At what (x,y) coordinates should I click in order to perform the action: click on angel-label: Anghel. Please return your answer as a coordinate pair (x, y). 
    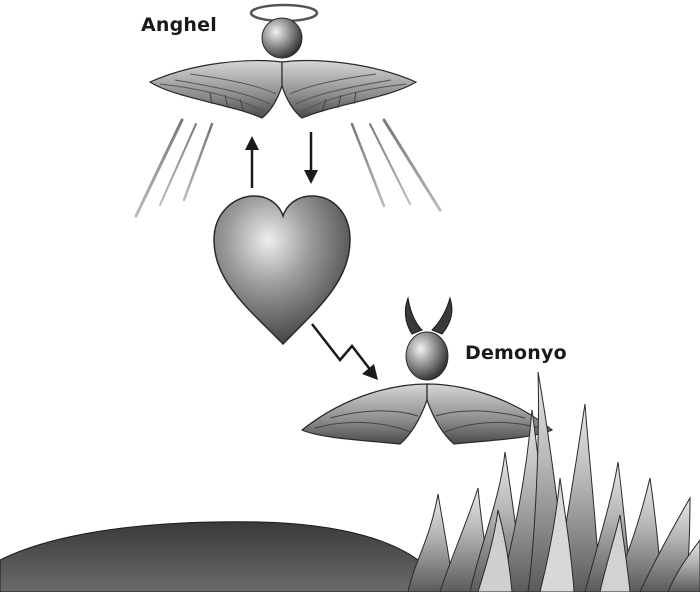
    Looking at the image, I should click on (179, 25).